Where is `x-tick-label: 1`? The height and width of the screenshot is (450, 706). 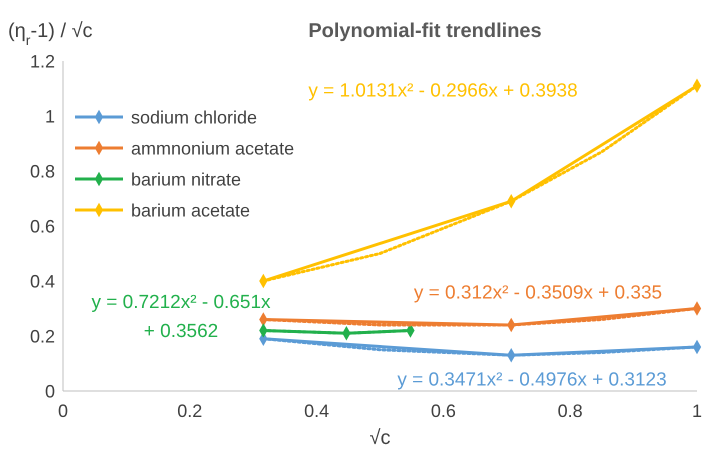 x-tick-label: 1 is located at coordinates (697, 411).